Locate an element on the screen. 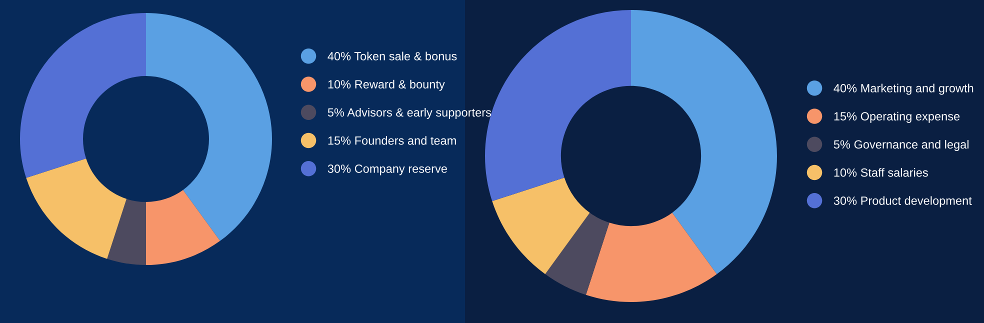  legend-label: 30% Company reserve is located at coordinates (387, 170).